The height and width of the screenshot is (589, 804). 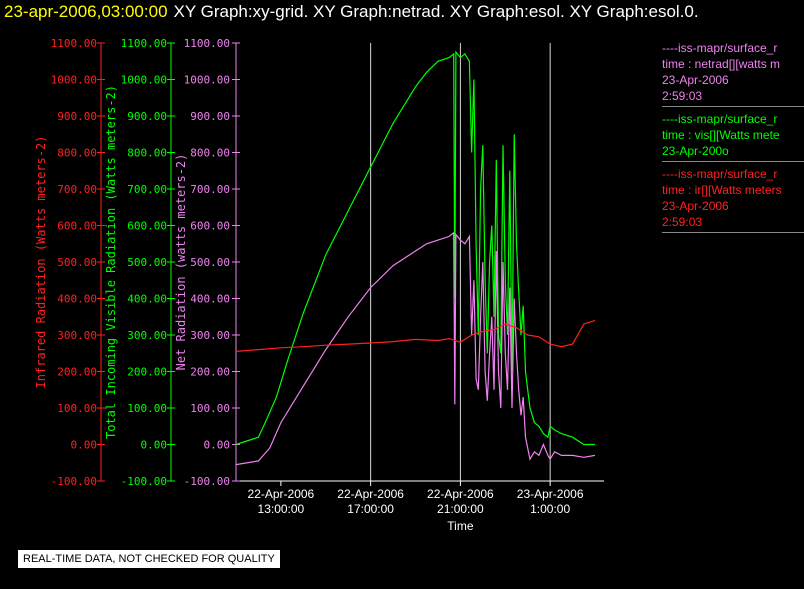 What do you see at coordinates (722, 190) in the screenshot?
I see `legend-text: time : ir[][Watts meters` at bounding box center [722, 190].